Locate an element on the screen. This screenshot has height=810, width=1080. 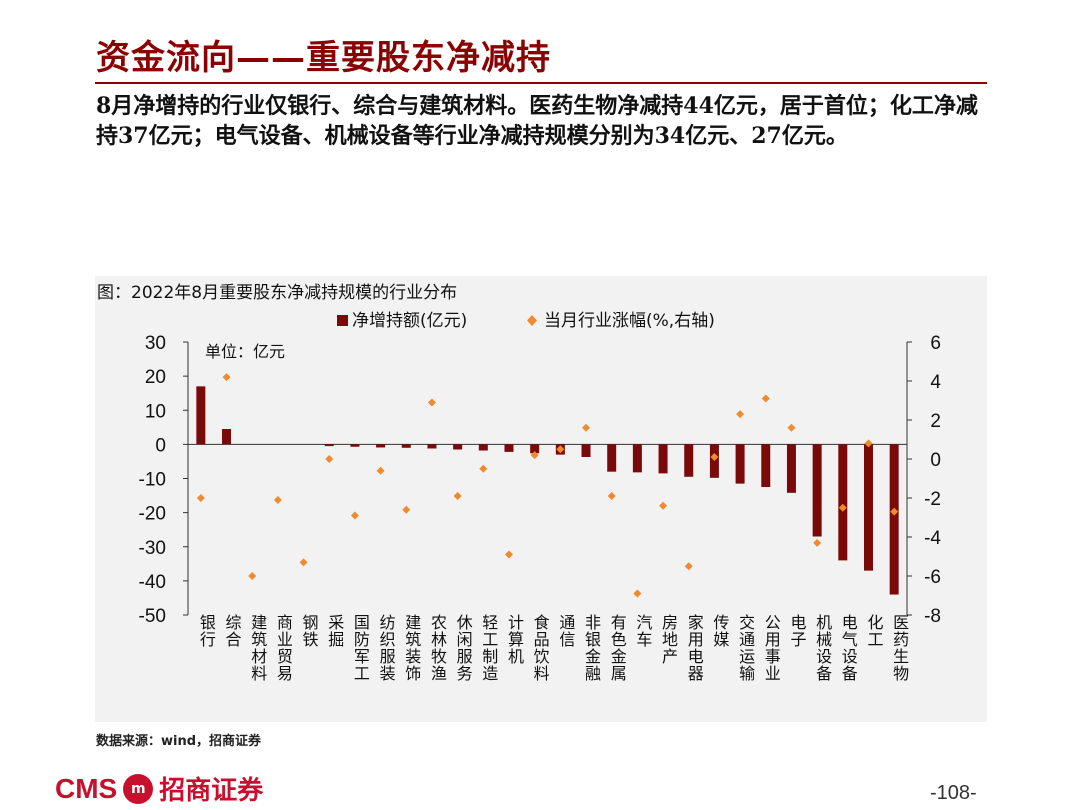
source-note: 数据来源：wind，招商证券 is located at coordinates (179, 741).